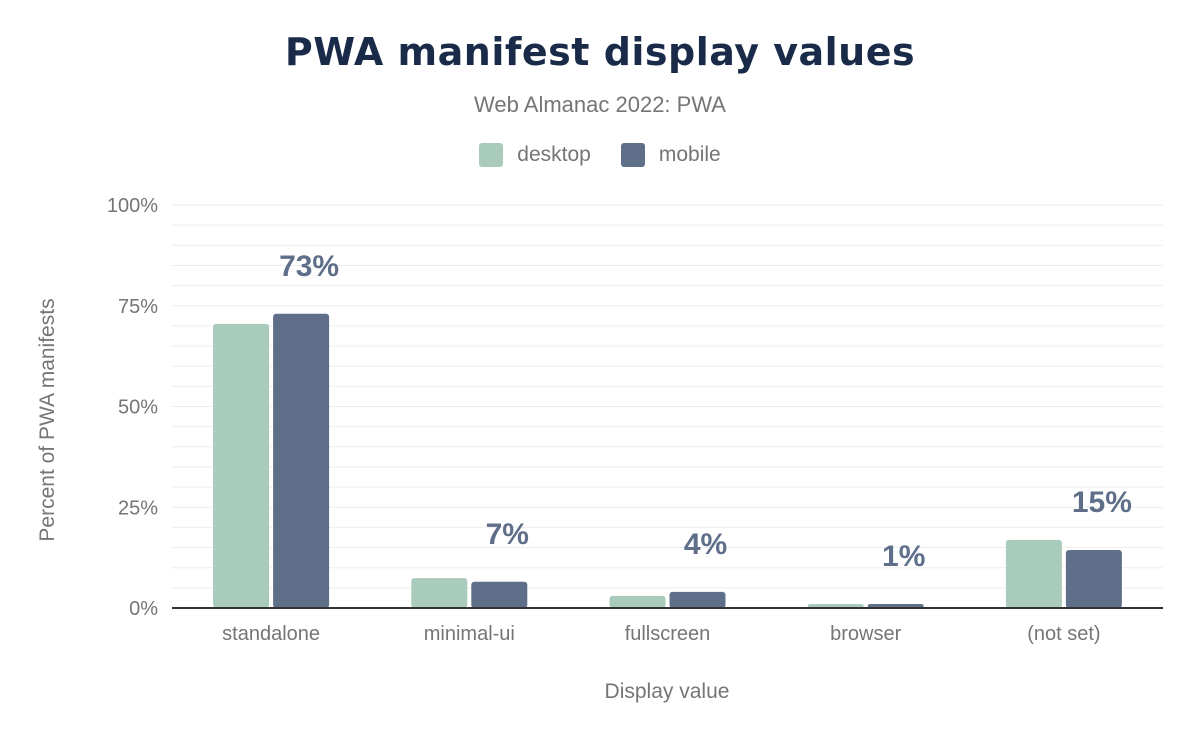 This screenshot has width=1200, height=742. What do you see at coordinates (689, 154) in the screenshot?
I see `legend-label-mobile: mobile` at bounding box center [689, 154].